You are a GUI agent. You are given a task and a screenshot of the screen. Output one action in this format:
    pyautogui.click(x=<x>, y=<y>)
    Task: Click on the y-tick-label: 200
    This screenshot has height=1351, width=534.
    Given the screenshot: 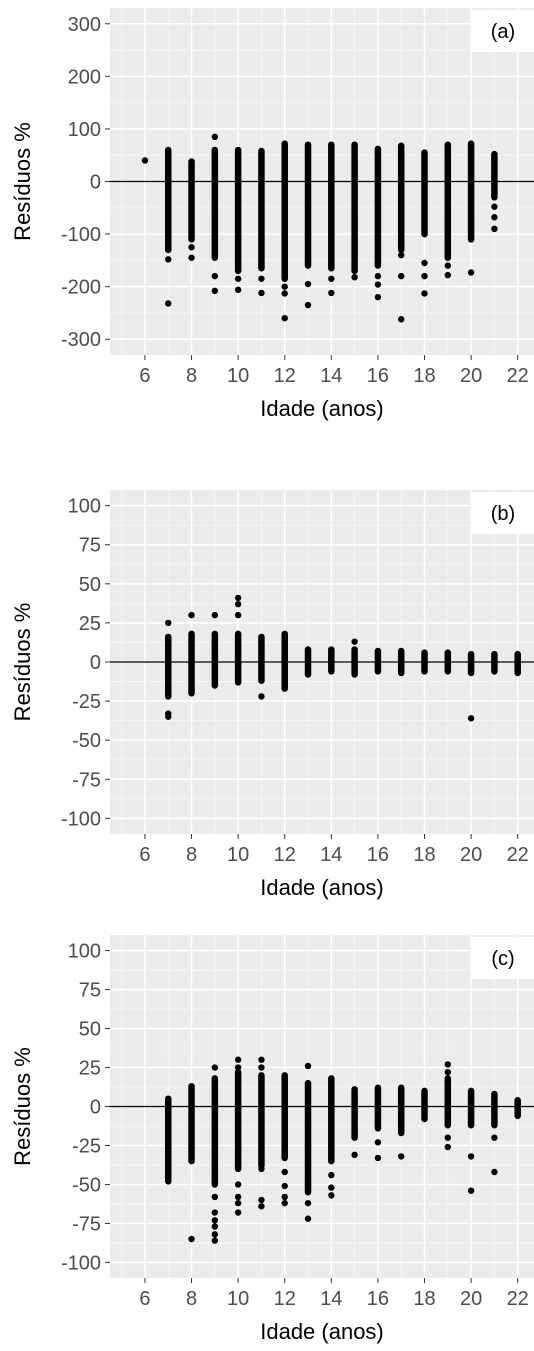 What is the action you would take?
    pyautogui.click(x=84, y=77)
    